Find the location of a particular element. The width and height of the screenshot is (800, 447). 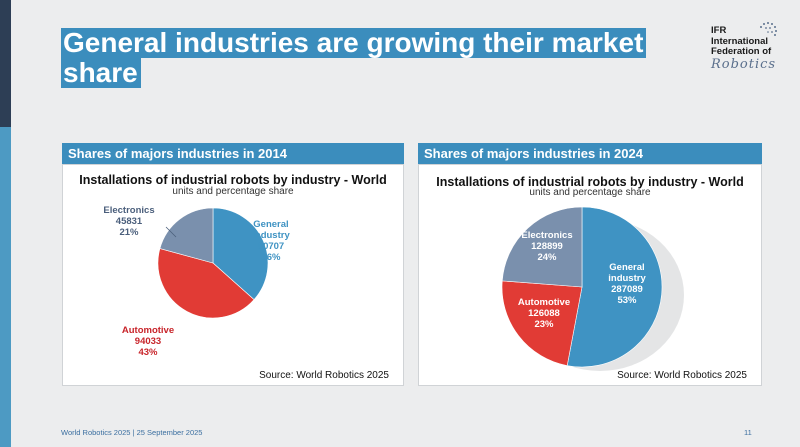

footer-text: World Robotics 2025 | 25 September 2025 is located at coordinates (132, 432).